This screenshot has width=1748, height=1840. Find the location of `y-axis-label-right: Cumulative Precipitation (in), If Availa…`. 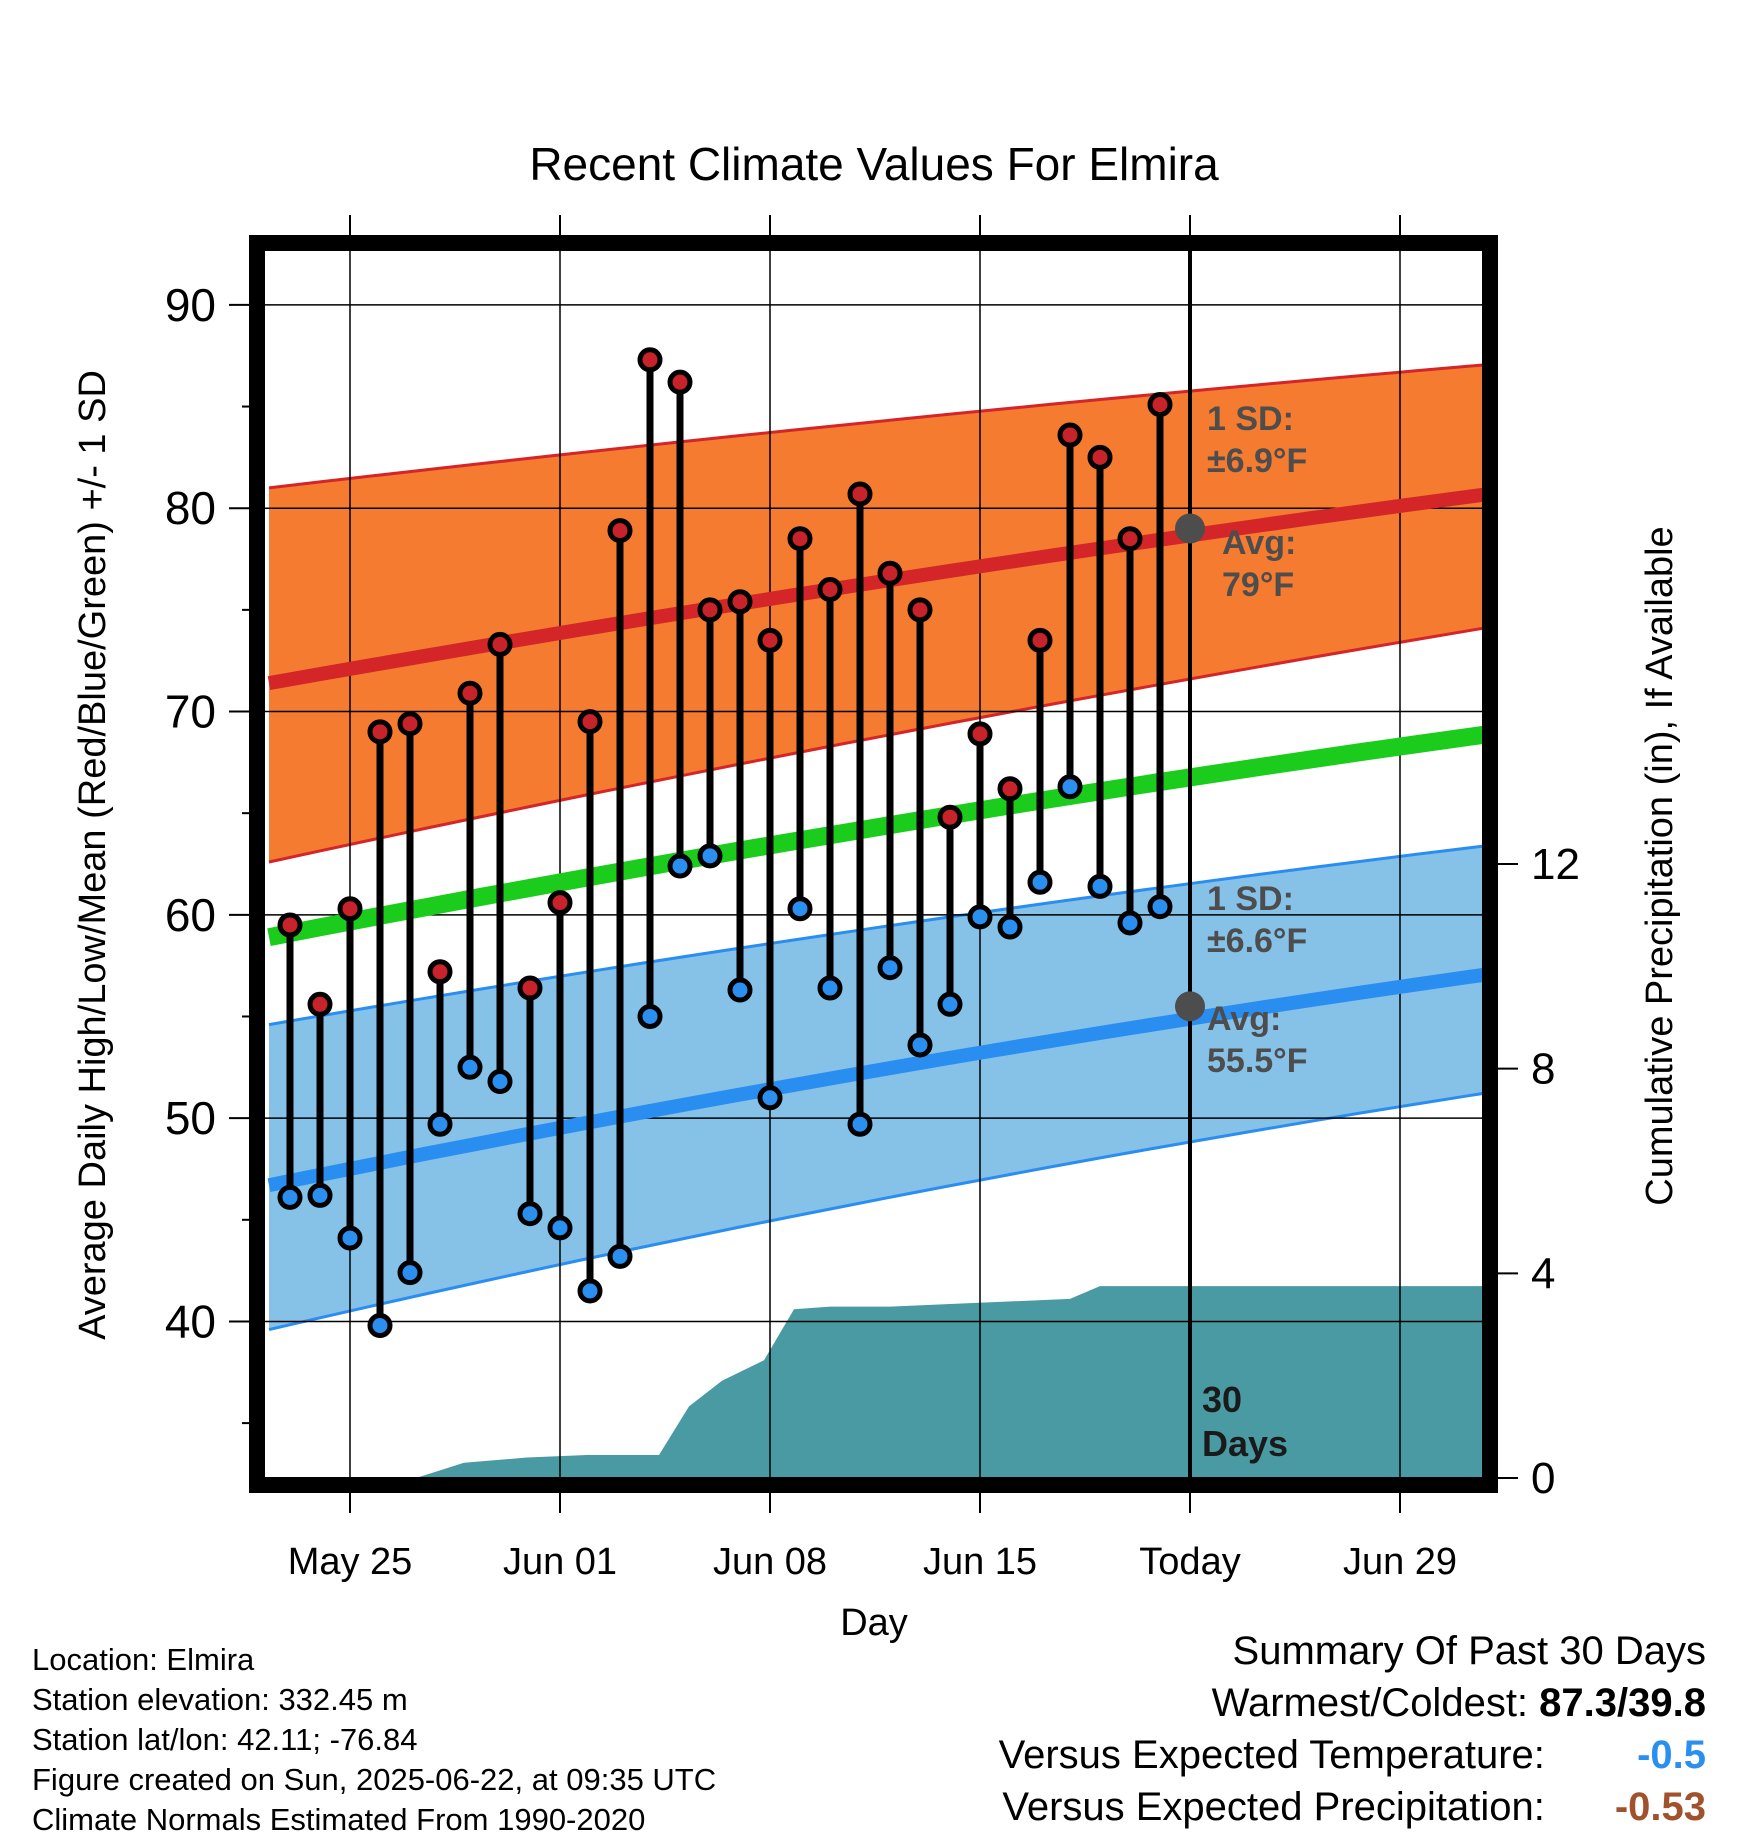

y-axis-label-right: Cumulative Precipitation (in), If Availa… is located at coordinates (1660, 865).